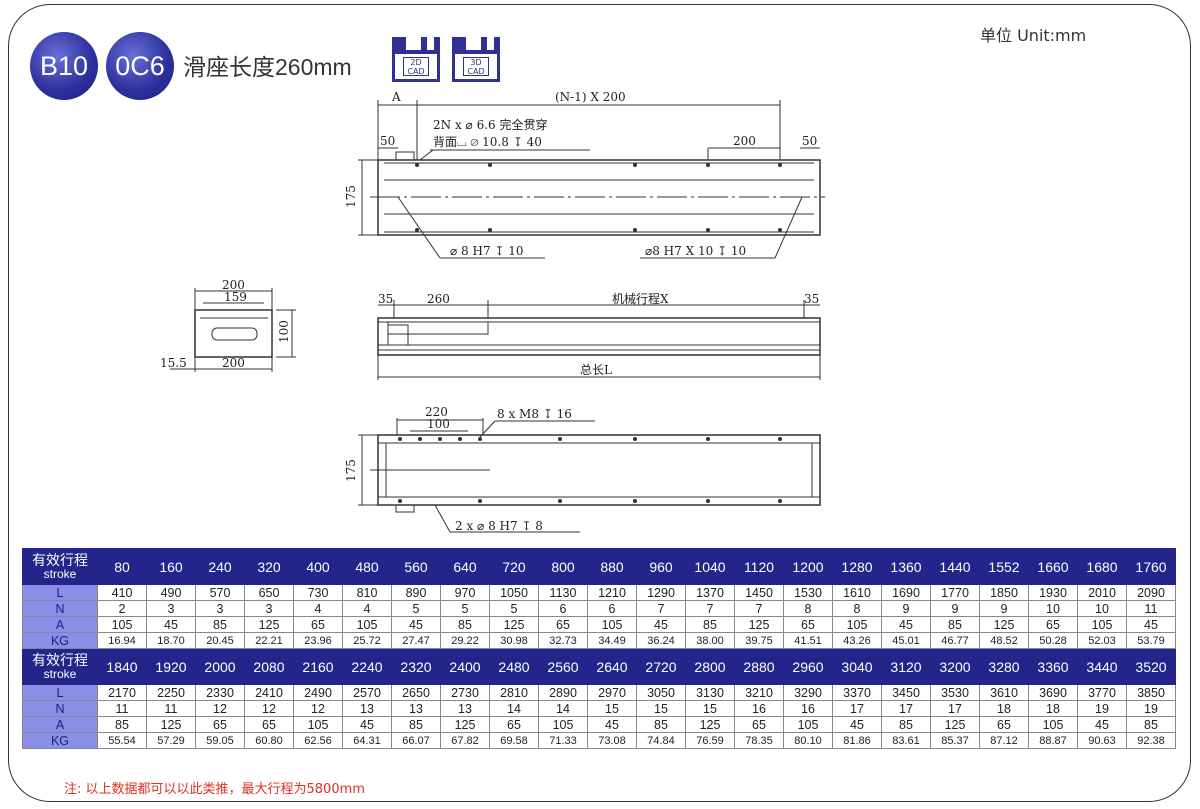  I want to click on end-view: 200 159 100 15.5 200, so click(228, 325).